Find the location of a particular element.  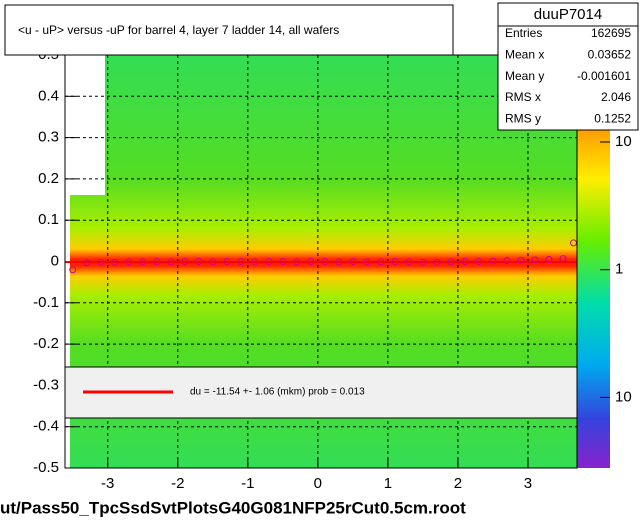

stat-value: 0.03652 is located at coordinates (610, 54).